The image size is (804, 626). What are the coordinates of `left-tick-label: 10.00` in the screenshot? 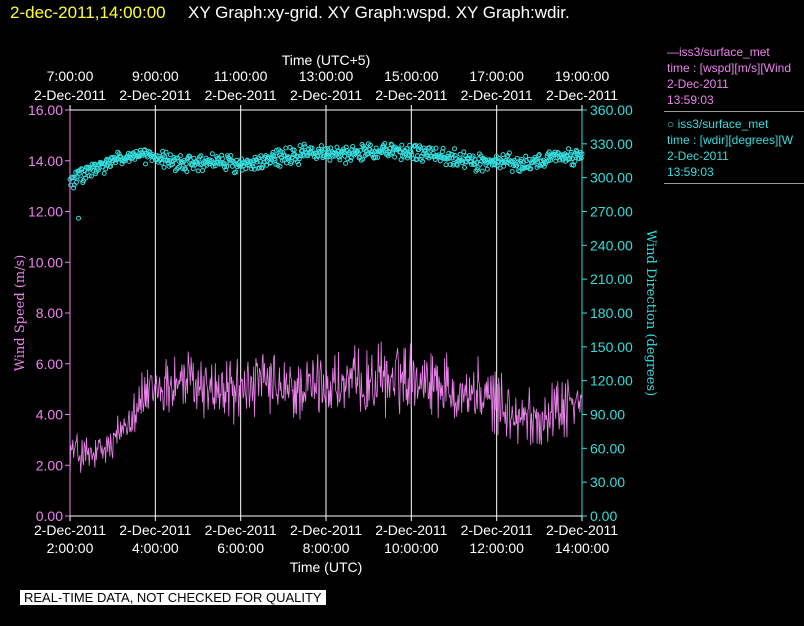 It's located at (45, 262).